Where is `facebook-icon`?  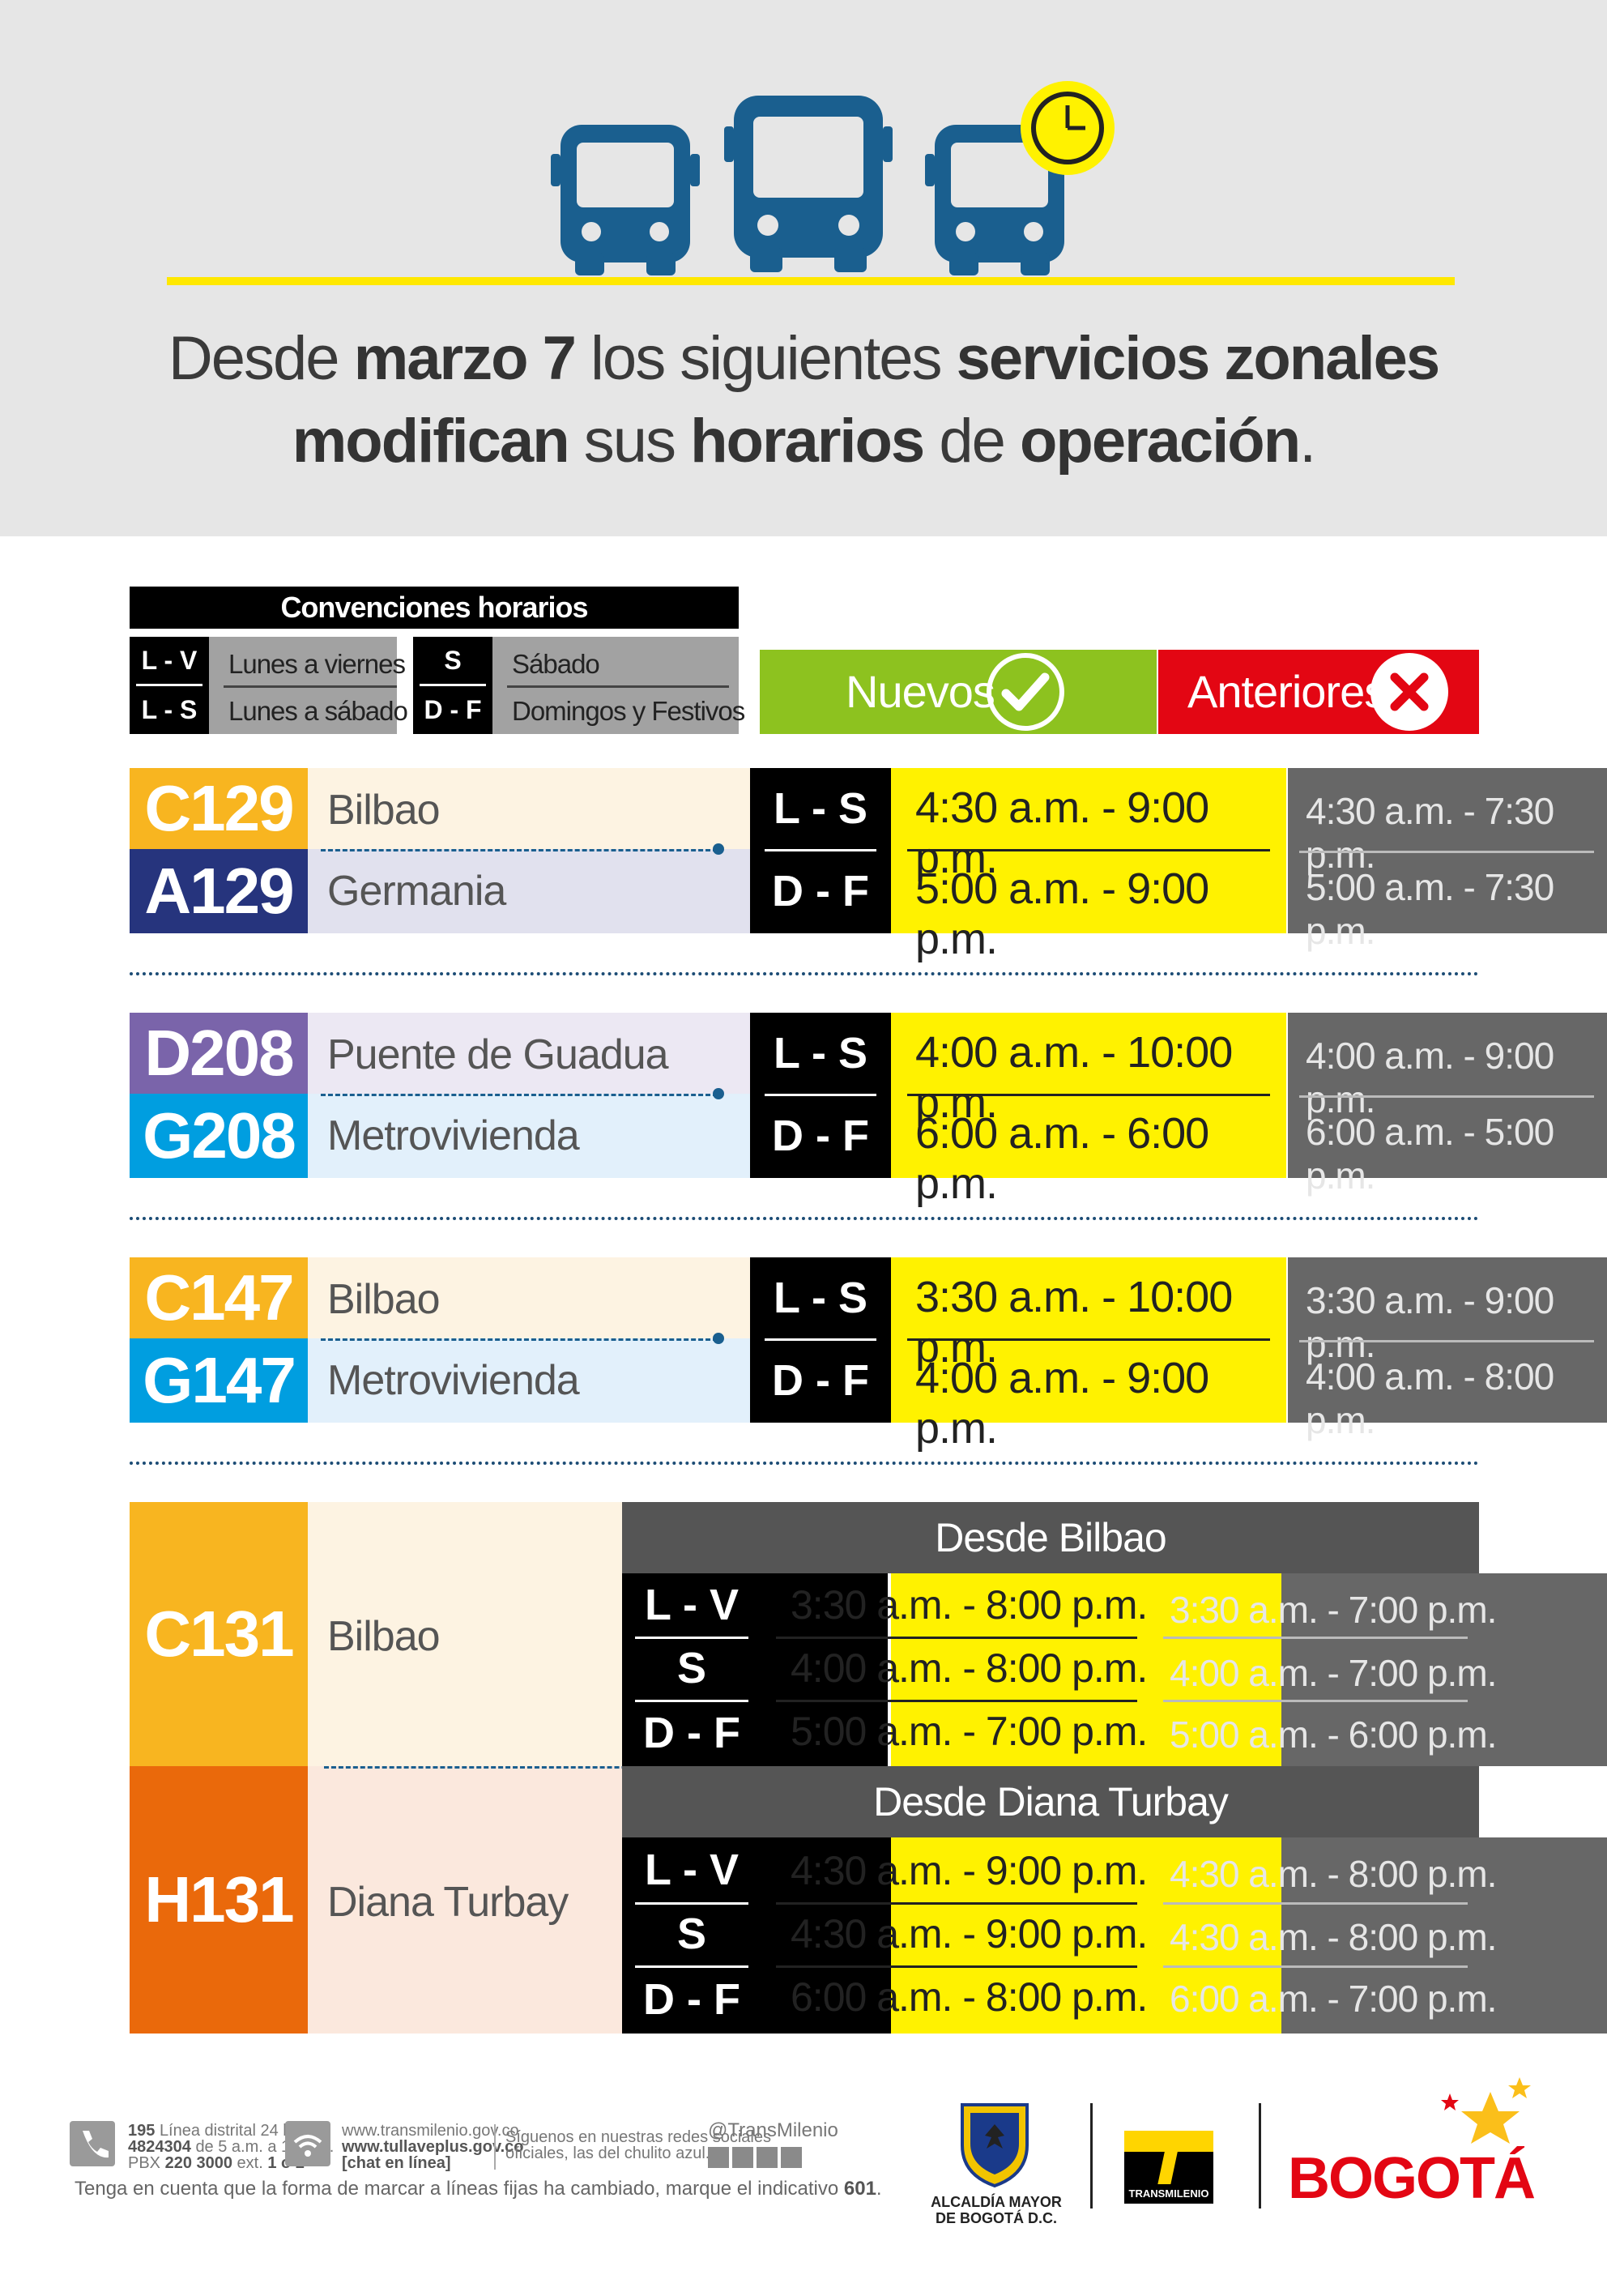
facebook-icon is located at coordinates (742, 2157).